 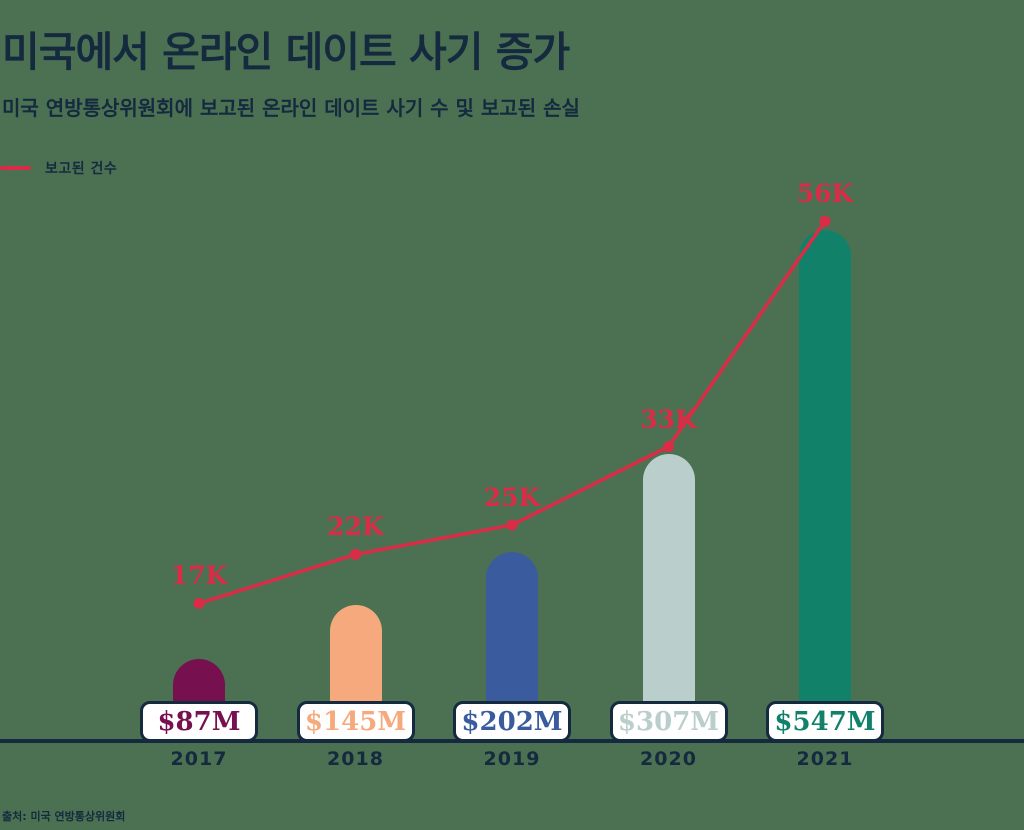 I want to click on value-badge-2019: $202M, so click(x=512, y=721).